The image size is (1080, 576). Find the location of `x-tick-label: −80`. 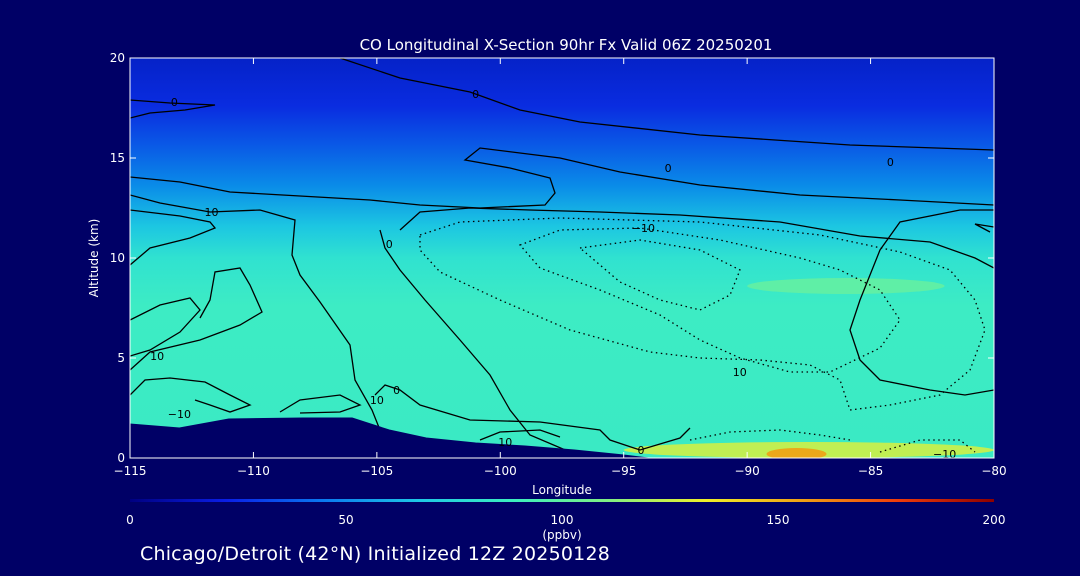

x-tick-label: −80 is located at coordinates (993, 471).